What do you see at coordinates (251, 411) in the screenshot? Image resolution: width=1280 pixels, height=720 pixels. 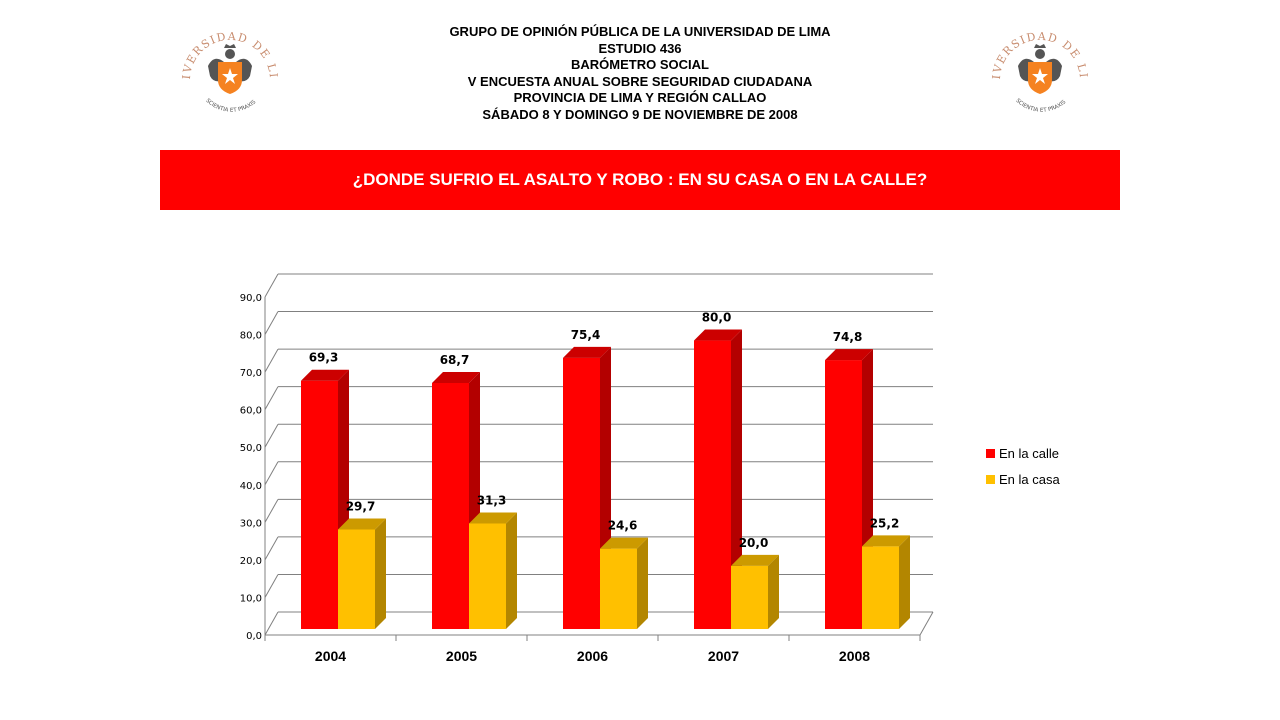 I see `y-tick-label: 60,0` at bounding box center [251, 411].